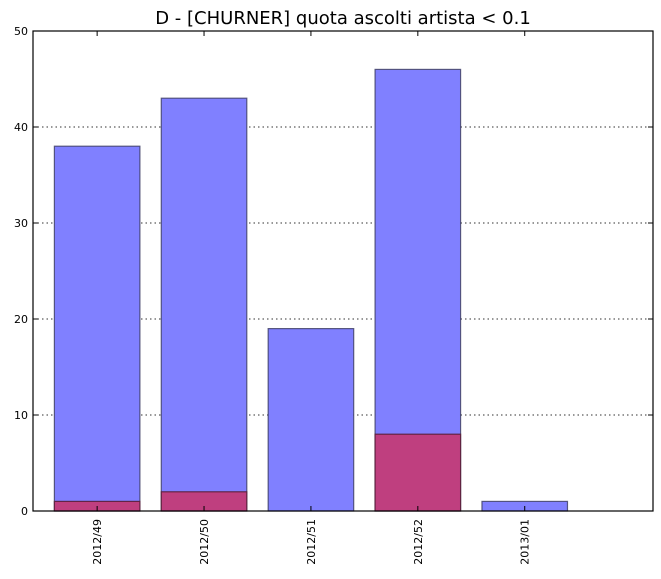  I want to click on y-tick-label: 20, so click(21, 319).